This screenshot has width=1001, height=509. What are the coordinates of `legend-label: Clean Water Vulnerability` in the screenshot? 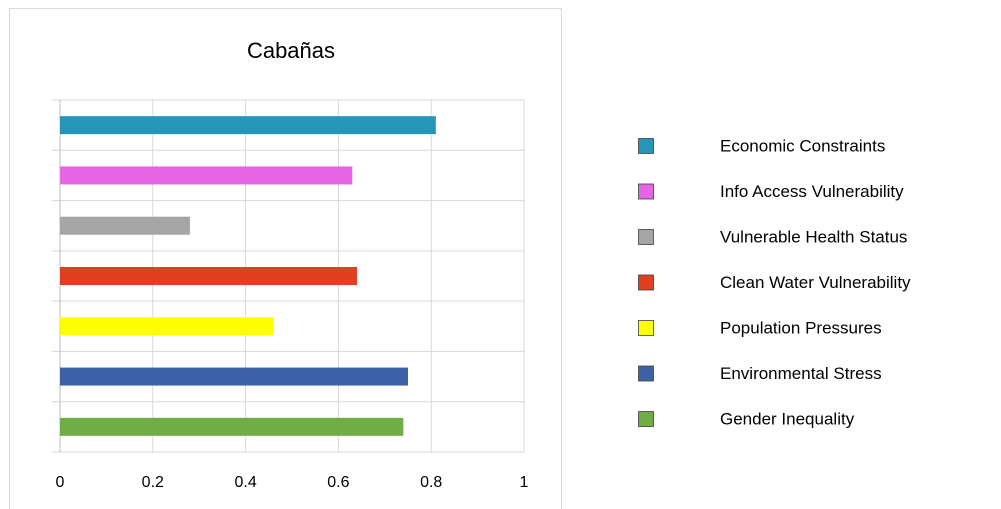 It's located at (815, 282).